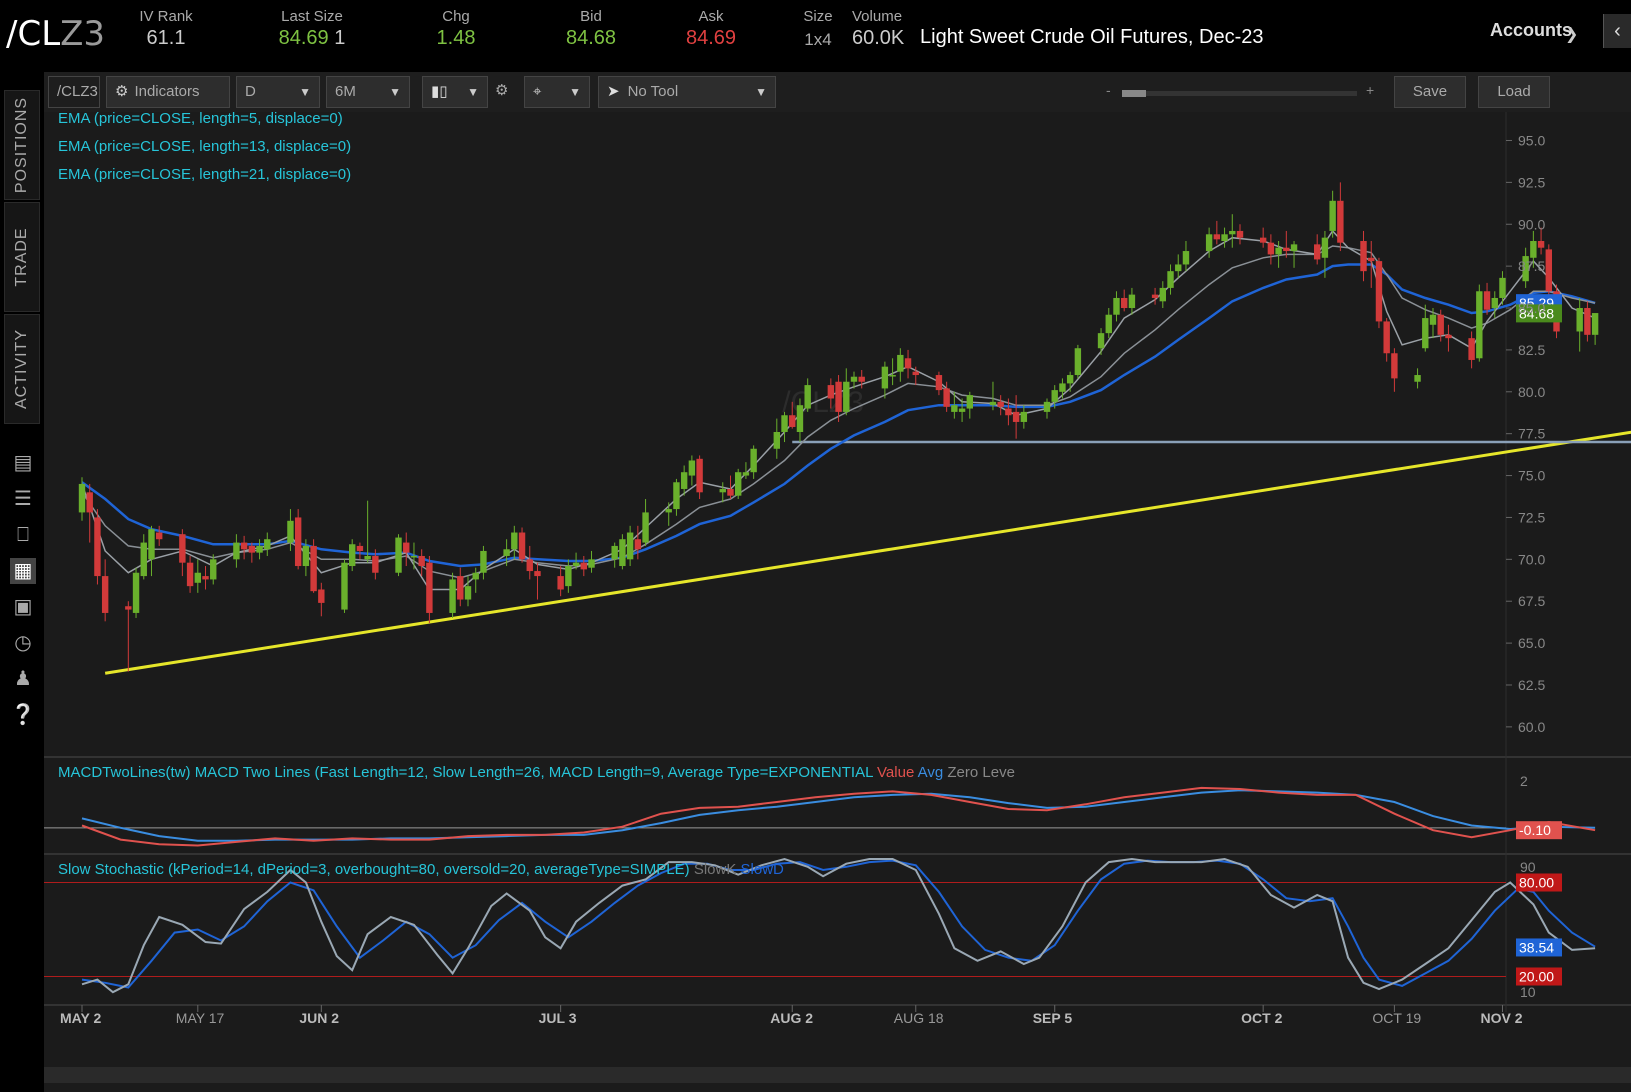  What do you see at coordinates (1108, 90) in the screenshot?
I see `zoom-out-button: -` at bounding box center [1108, 90].